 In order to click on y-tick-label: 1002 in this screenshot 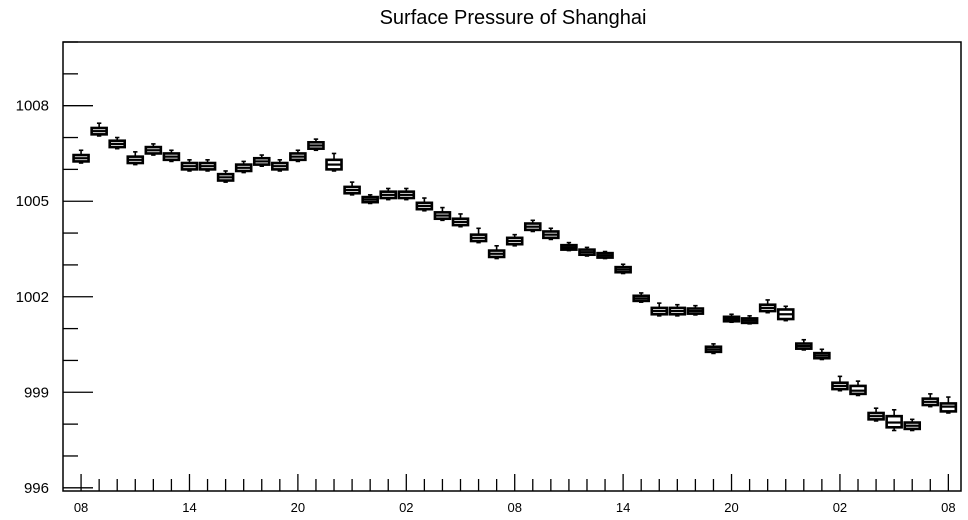, I will do `click(32, 297)`.